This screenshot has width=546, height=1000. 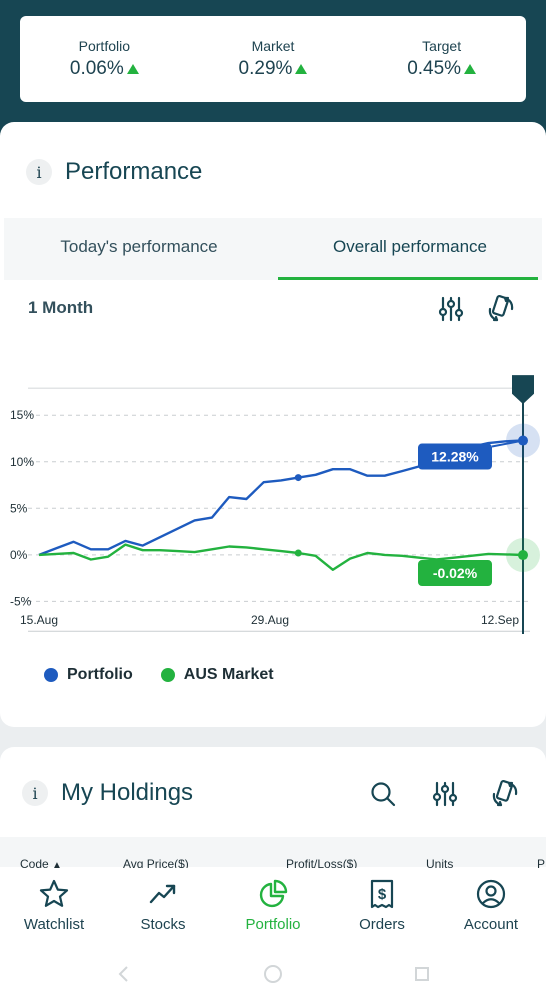 What do you see at coordinates (322, 864) in the screenshot?
I see `column-profit-loss: Profit/Loss($)` at bounding box center [322, 864].